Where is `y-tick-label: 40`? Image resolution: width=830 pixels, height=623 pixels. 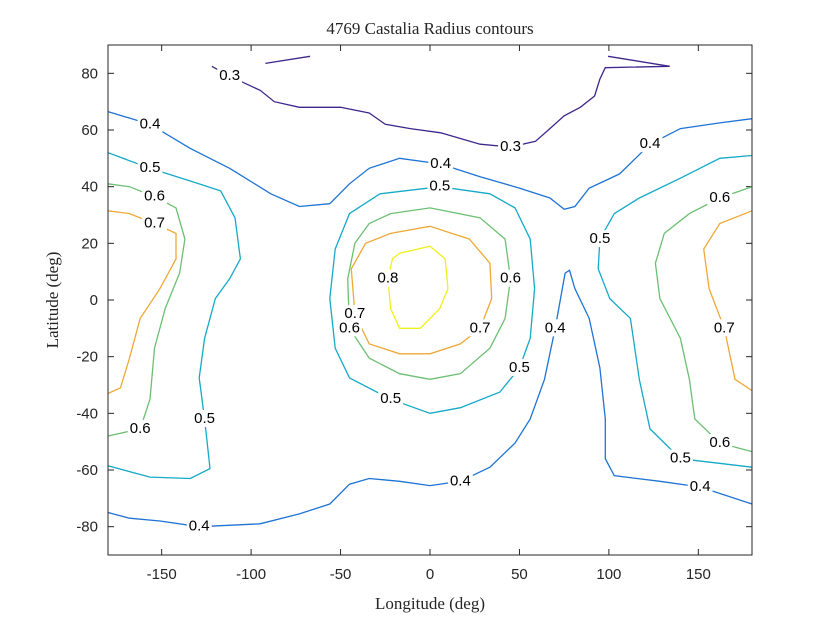 y-tick-label: 40 is located at coordinates (89, 187).